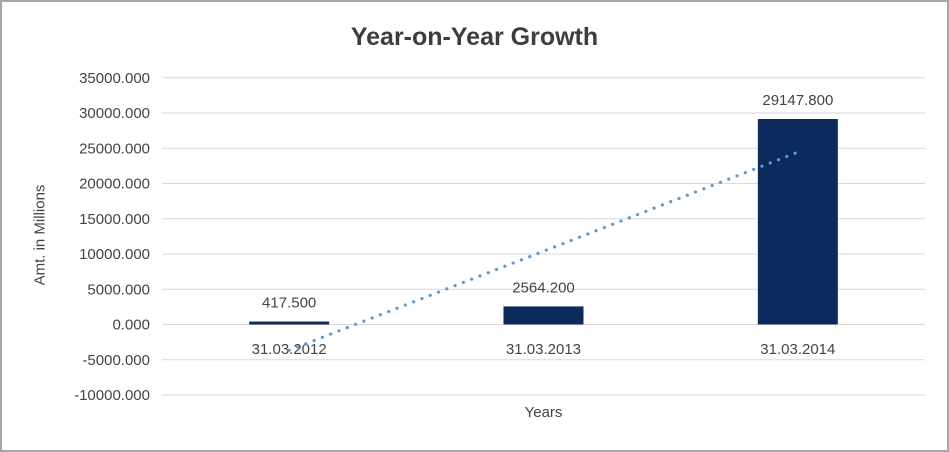  I want to click on y-tick-label: 30000.000, so click(114, 113).